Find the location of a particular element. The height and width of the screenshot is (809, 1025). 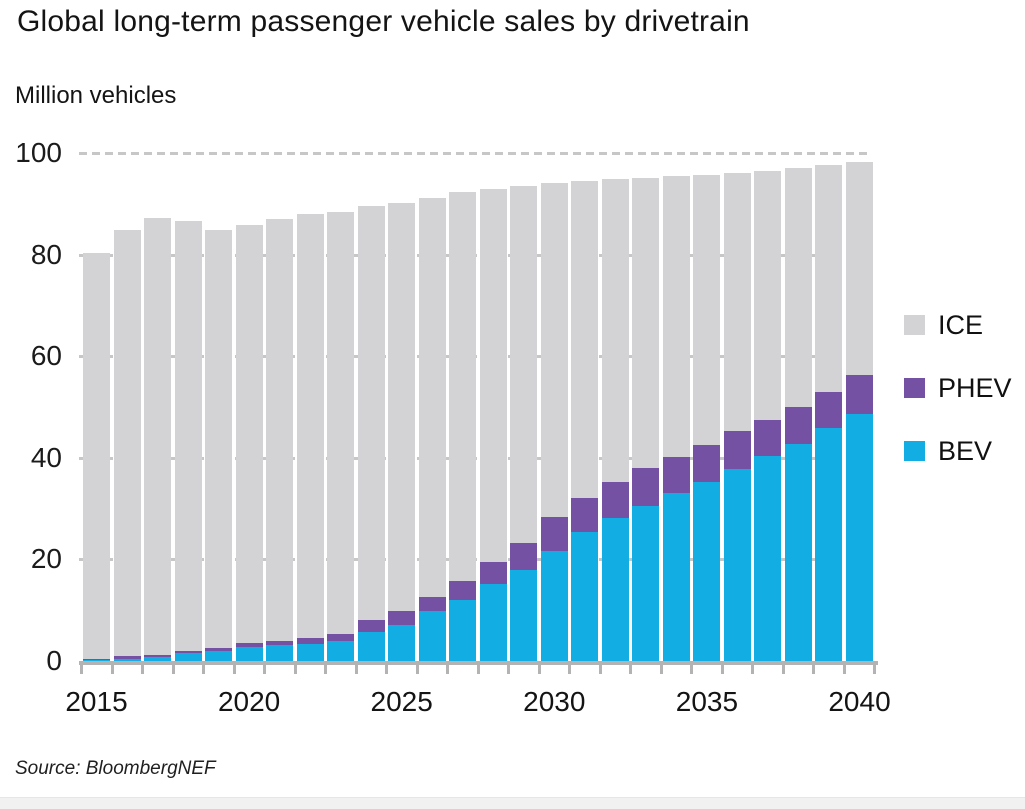

bar-2035 is located at coordinates (707, 417).